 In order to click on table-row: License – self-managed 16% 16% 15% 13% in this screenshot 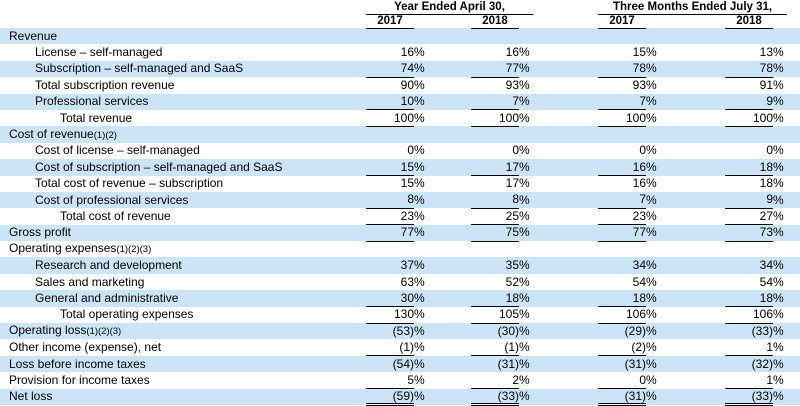, I will do `click(400, 52)`.